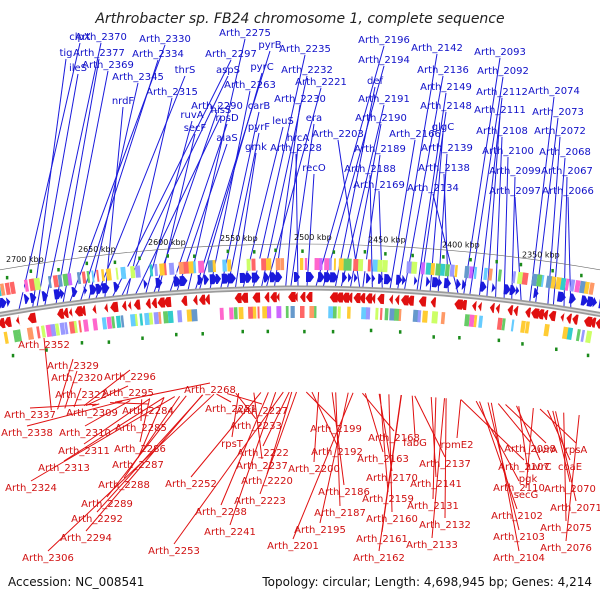  Describe the element at coordinates (97, 249) in the screenshot. I see `scale-tick-label: 2650 kbp` at that location.